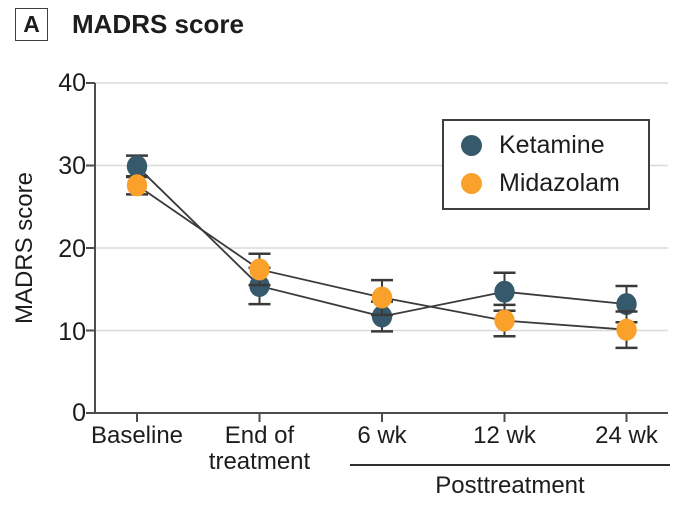 The image size is (688, 521). Describe the element at coordinates (72, 165) in the screenshot. I see `y-tick-30: 30` at that location.